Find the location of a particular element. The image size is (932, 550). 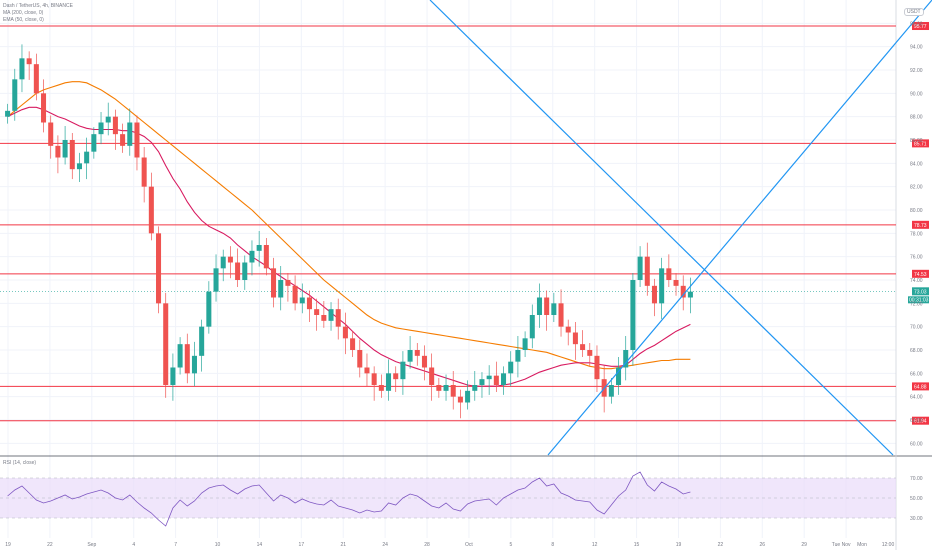

current-price-tag is located at coordinates (920, 291).